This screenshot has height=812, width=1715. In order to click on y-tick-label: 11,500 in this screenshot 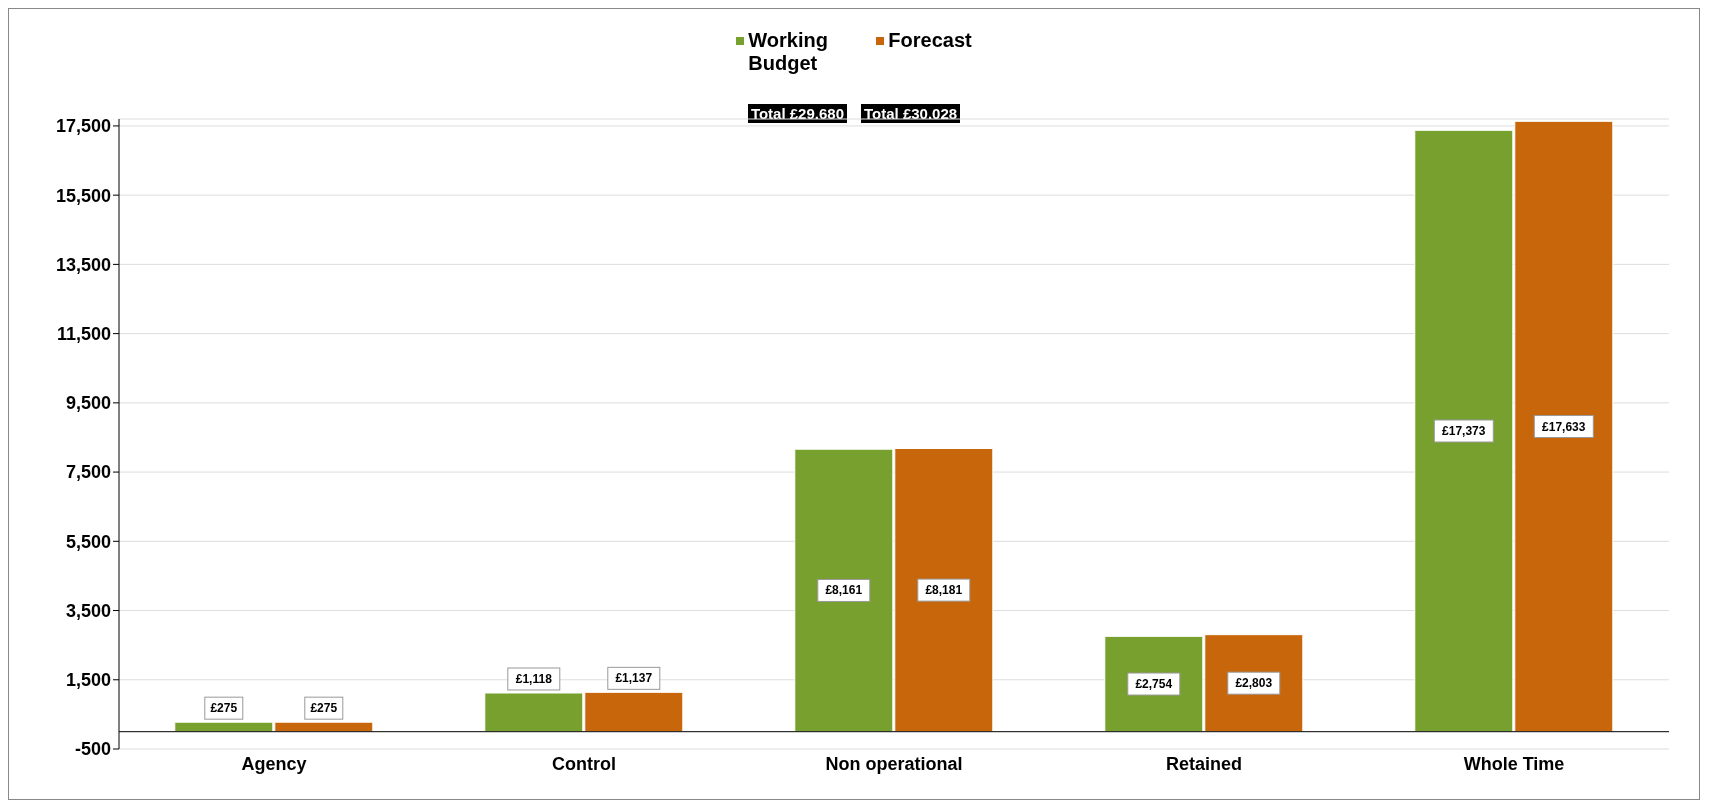, I will do `click(83, 334)`.